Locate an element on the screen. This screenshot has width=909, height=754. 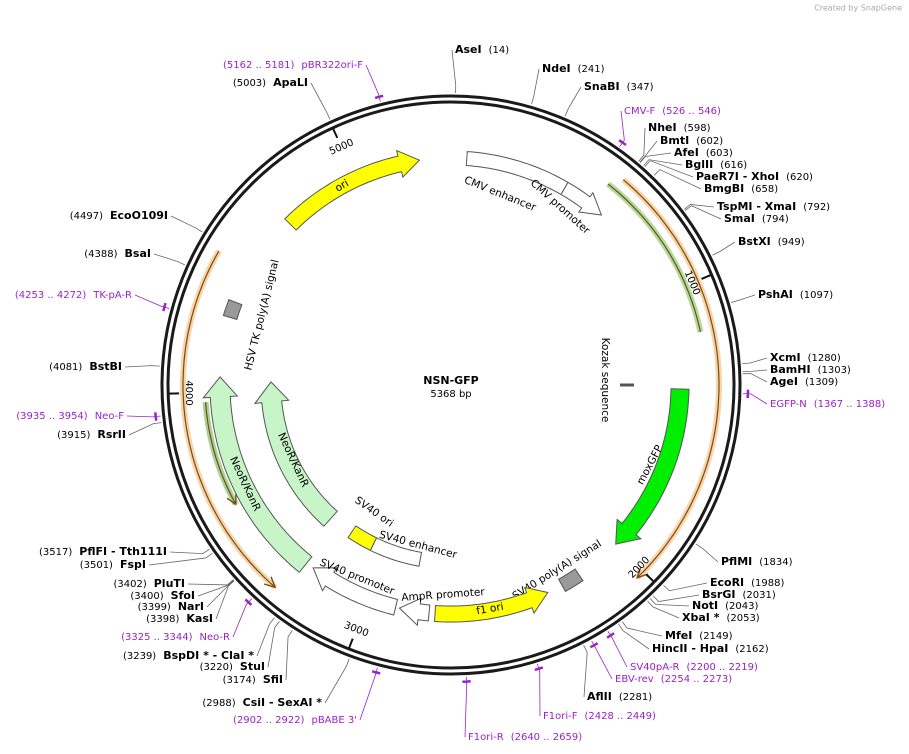
site-part: CsiI - SexAI * is located at coordinates (283, 702).